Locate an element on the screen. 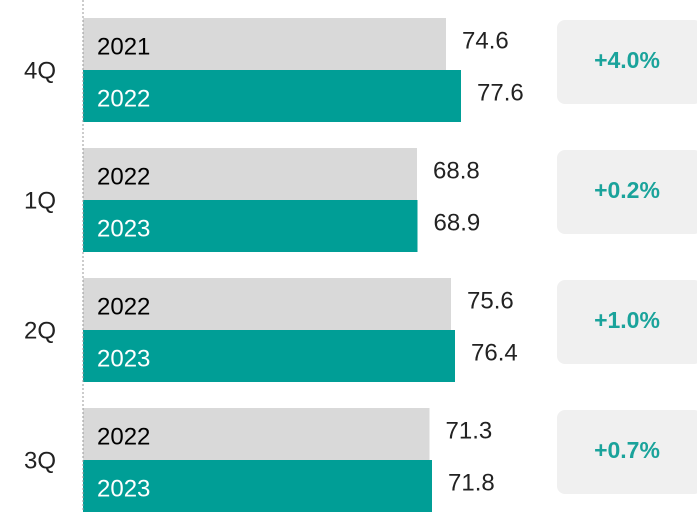 Image resolution: width=697 pixels, height=512 pixels. value-label: 75.6 is located at coordinates (490, 300).